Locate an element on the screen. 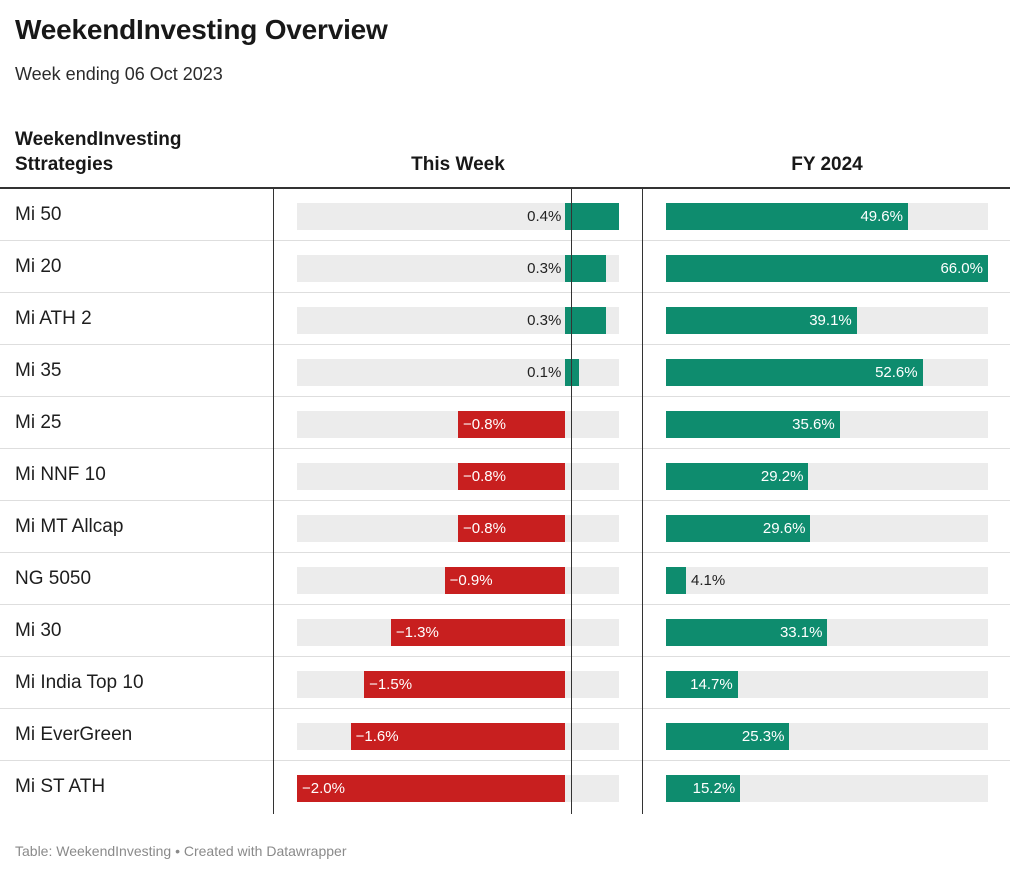 The width and height of the screenshot is (1024, 875). fy-value-label: 66.0% is located at coordinates (961, 268).